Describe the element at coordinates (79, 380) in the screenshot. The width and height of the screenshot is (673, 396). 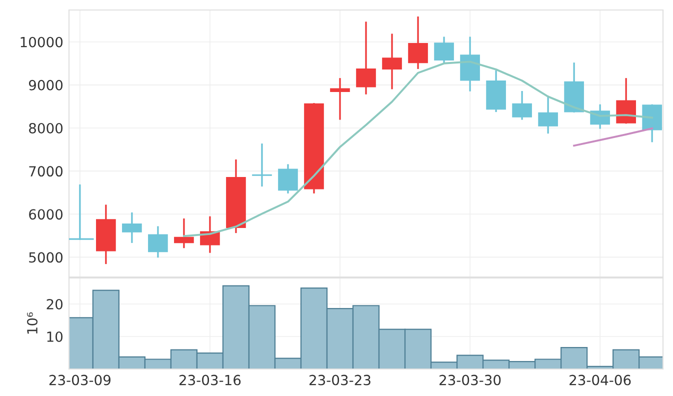
I see `x-tick-label: 23-03-09` at that location.